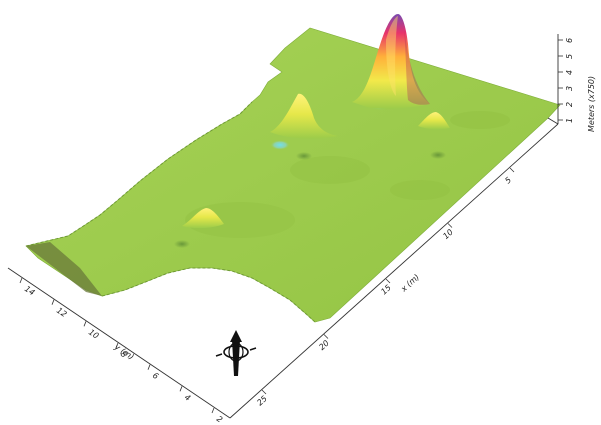 This screenshot has width=601, height=425. I want to click on z-tick-label: 1, so click(569, 120).